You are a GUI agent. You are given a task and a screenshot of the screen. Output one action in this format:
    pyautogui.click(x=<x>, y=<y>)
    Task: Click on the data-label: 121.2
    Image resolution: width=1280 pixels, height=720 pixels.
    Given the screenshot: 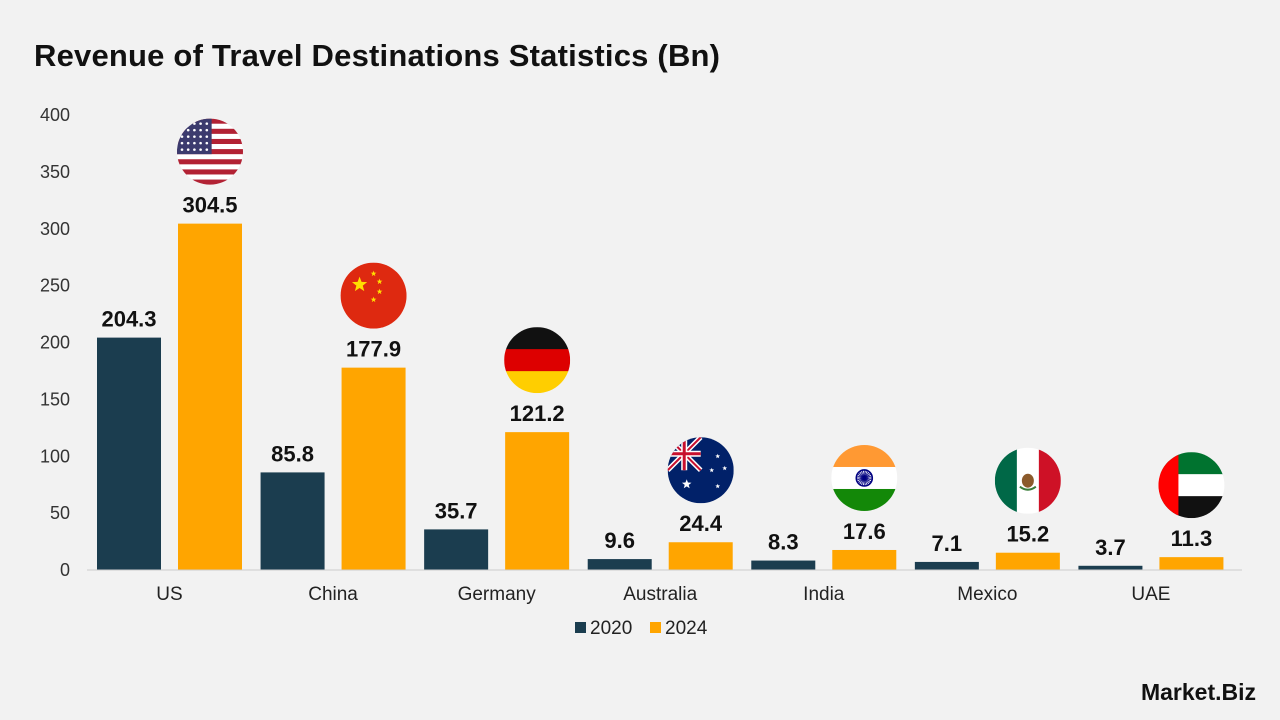 What is the action you would take?
    pyautogui.click(x=537, y=413)
    